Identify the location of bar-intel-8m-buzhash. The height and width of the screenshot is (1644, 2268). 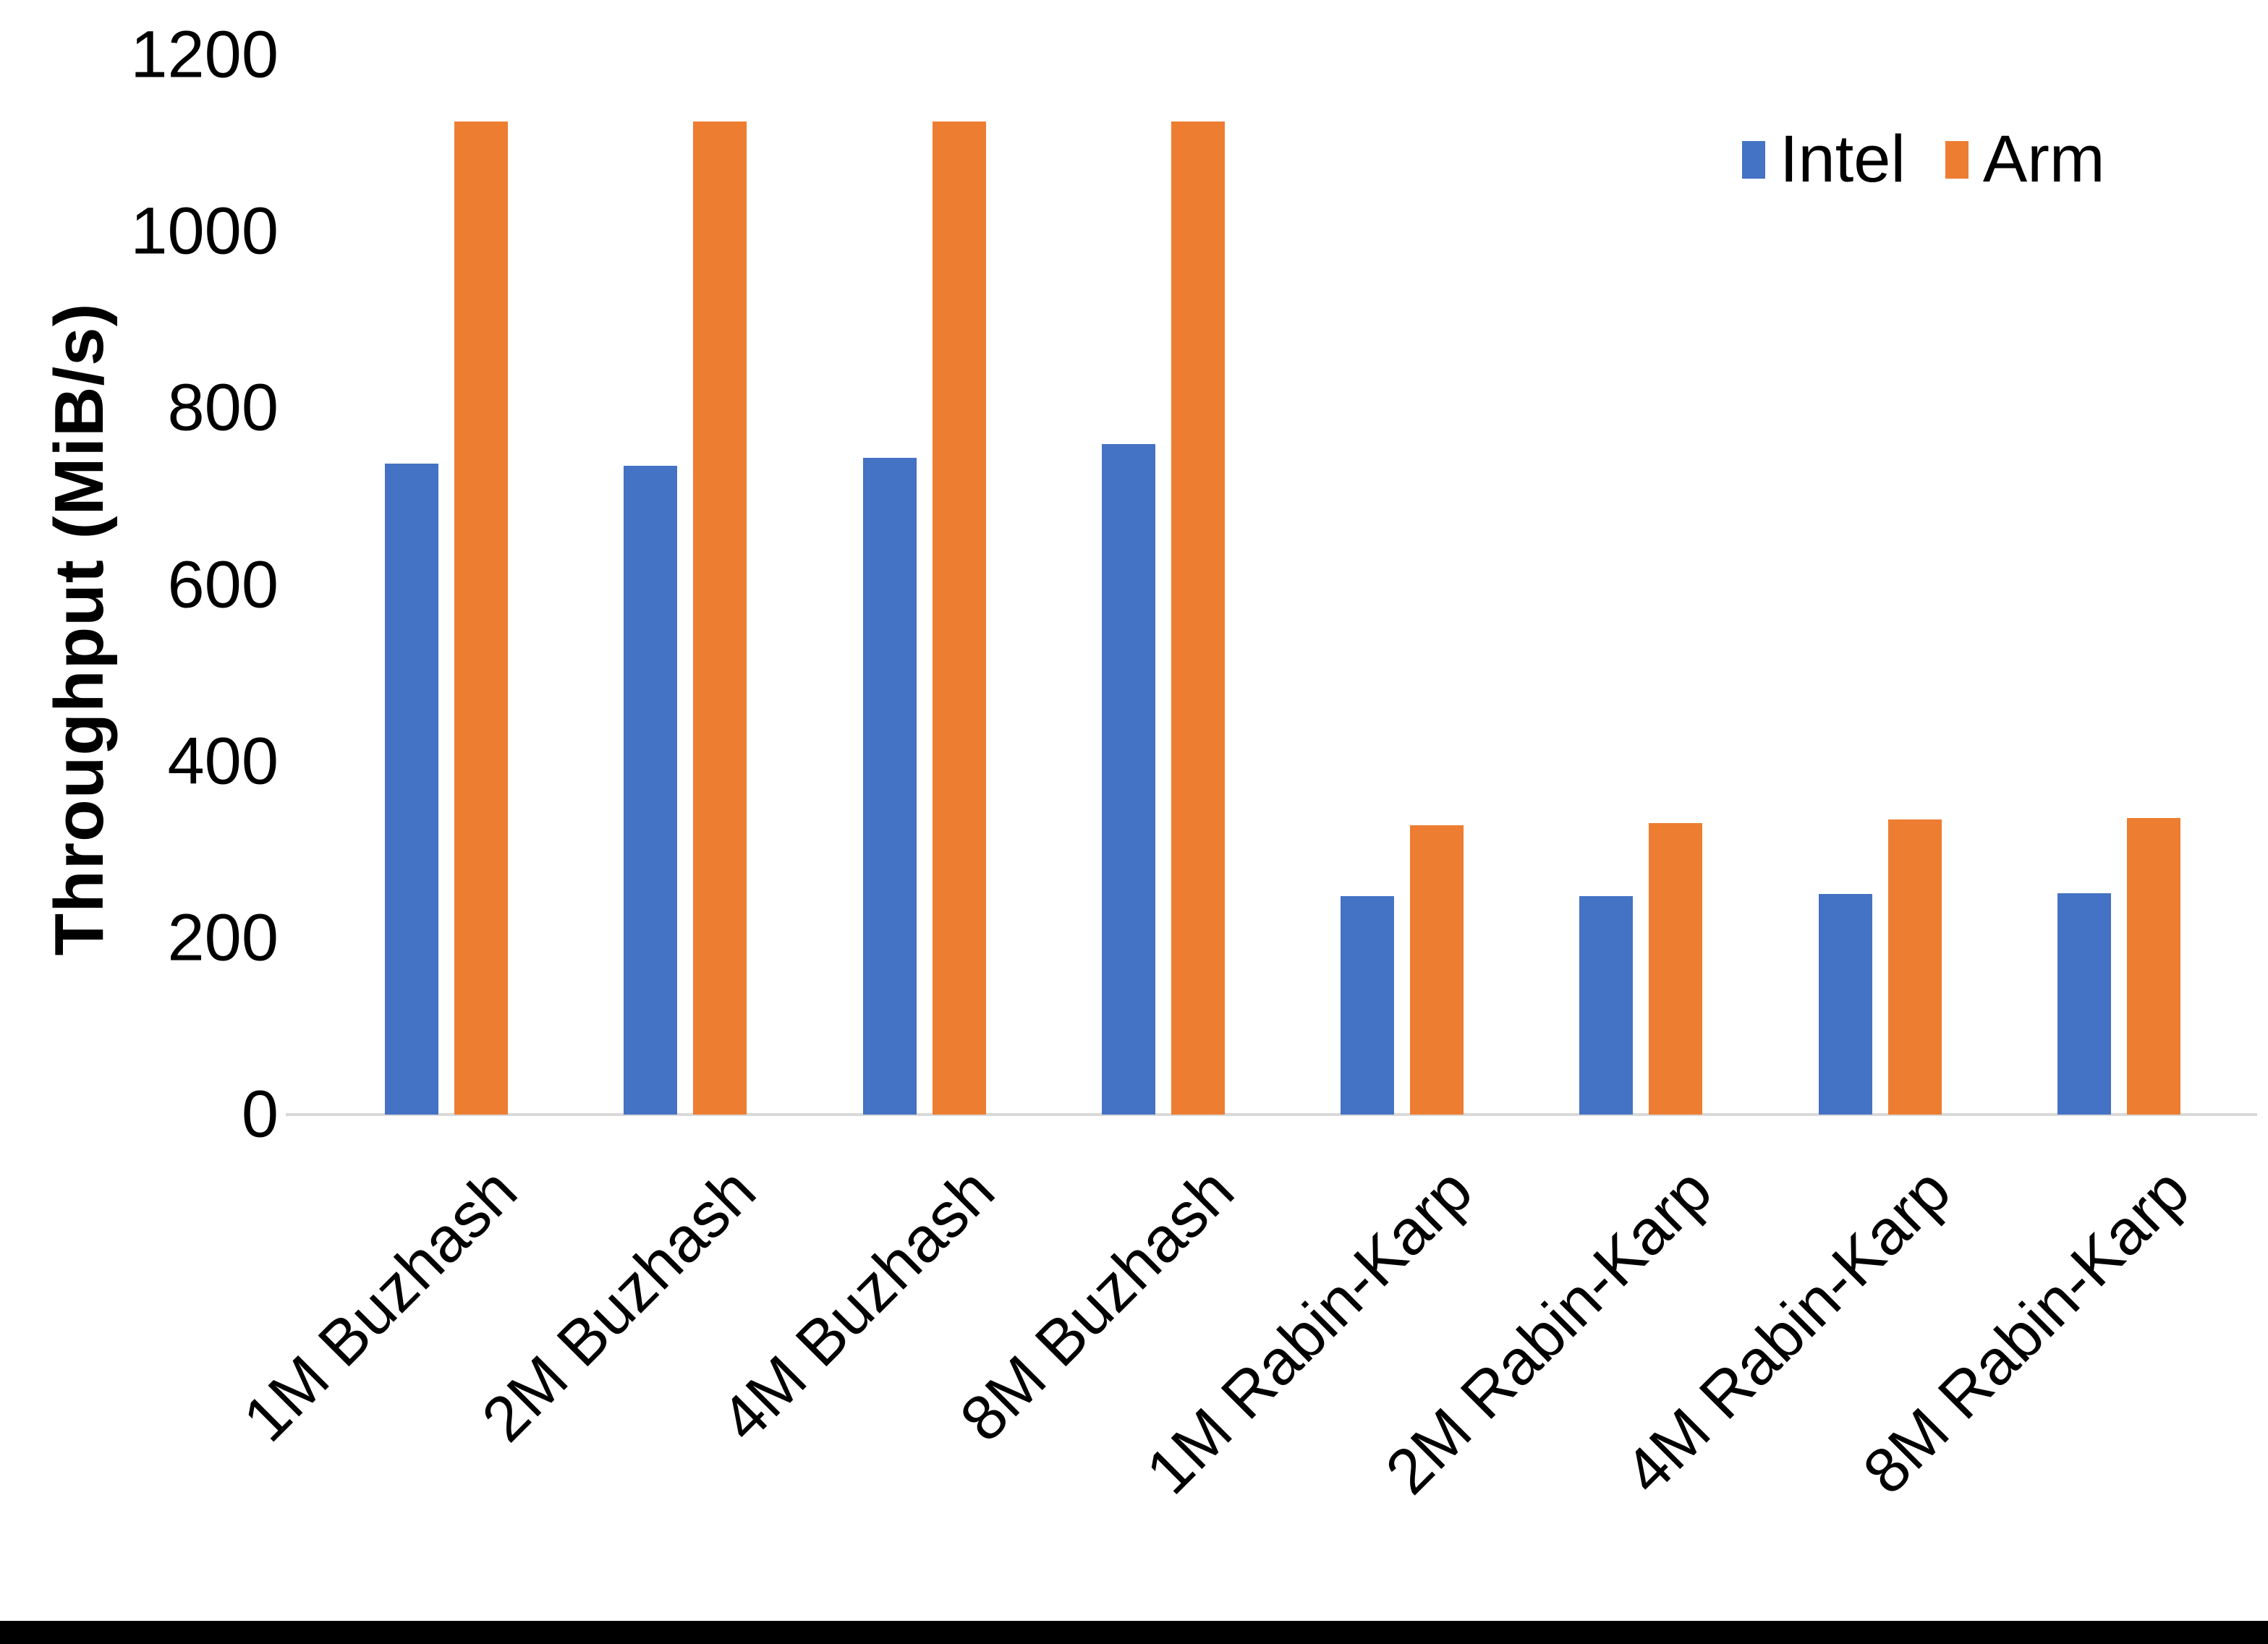
(1128, 779).